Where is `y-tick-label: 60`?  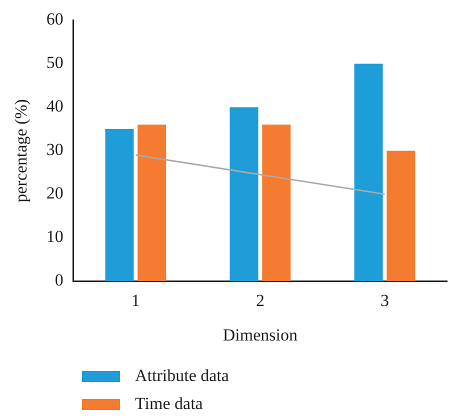 y-tick-label: 60 is located at coordinates (55, 19).